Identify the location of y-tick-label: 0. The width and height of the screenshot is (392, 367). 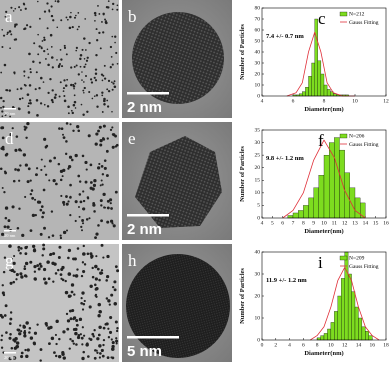
(258, 96).